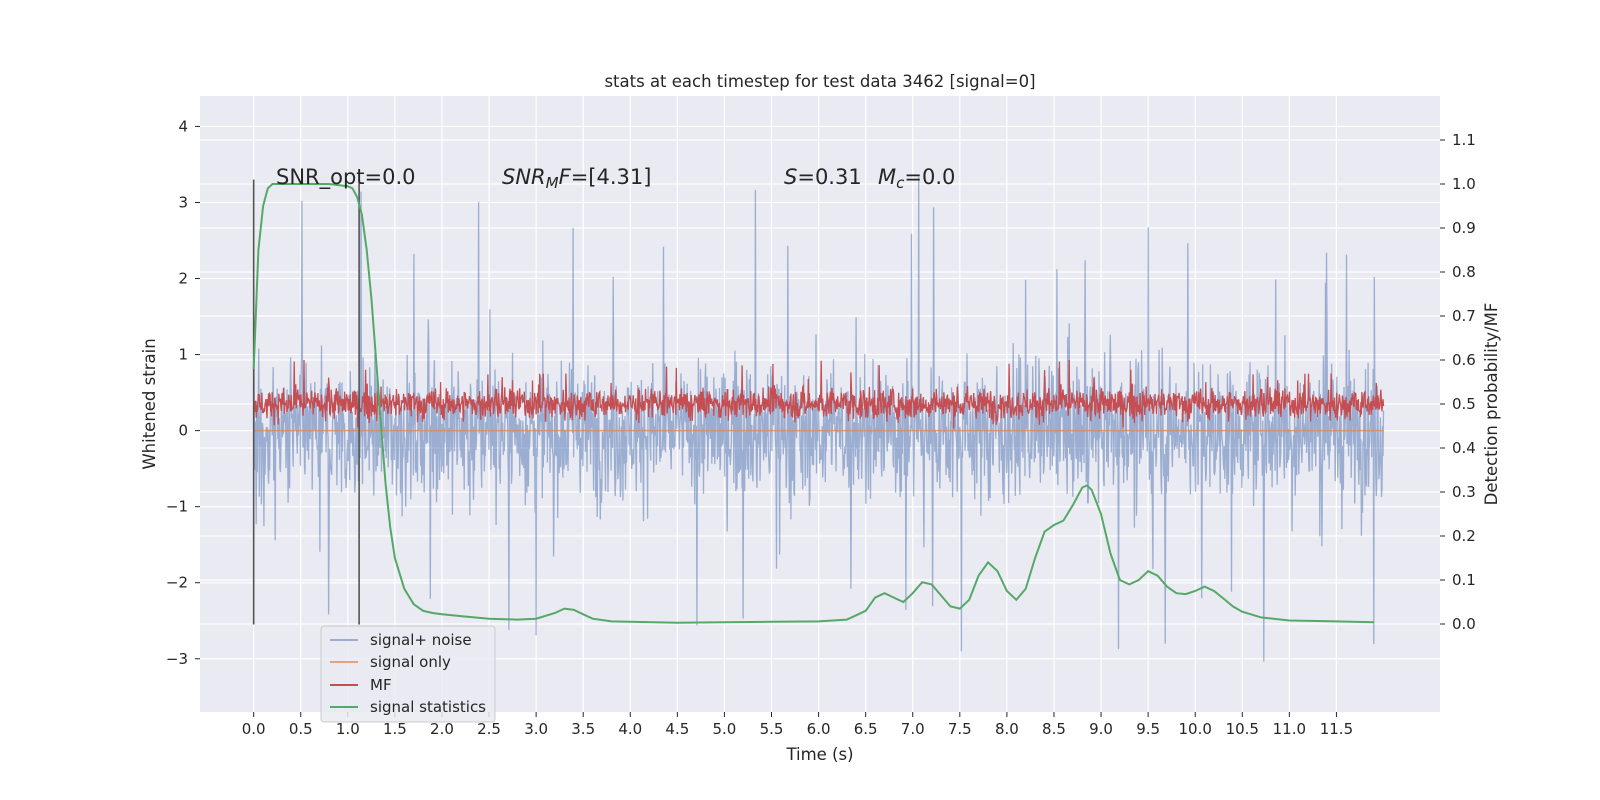 The height and width of the screenshot is (800, 1600). Describe the element at coordinates (677, 729) in the screenshot. I see `x-tick-label: 4.5` at that location.